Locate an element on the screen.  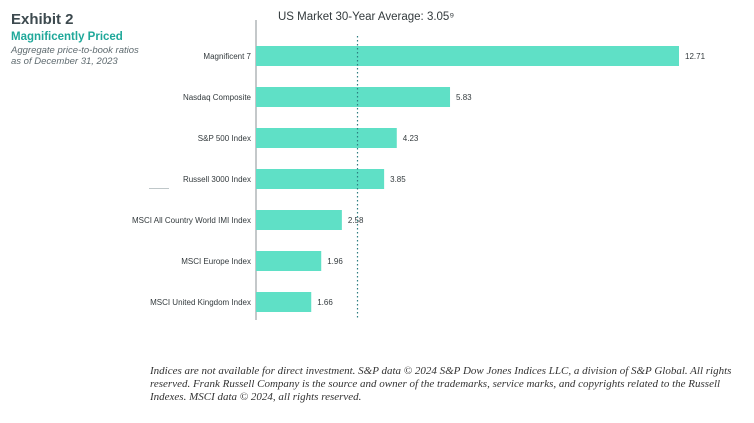
bar-sandp-500-index is located at coordinates (326, 138).